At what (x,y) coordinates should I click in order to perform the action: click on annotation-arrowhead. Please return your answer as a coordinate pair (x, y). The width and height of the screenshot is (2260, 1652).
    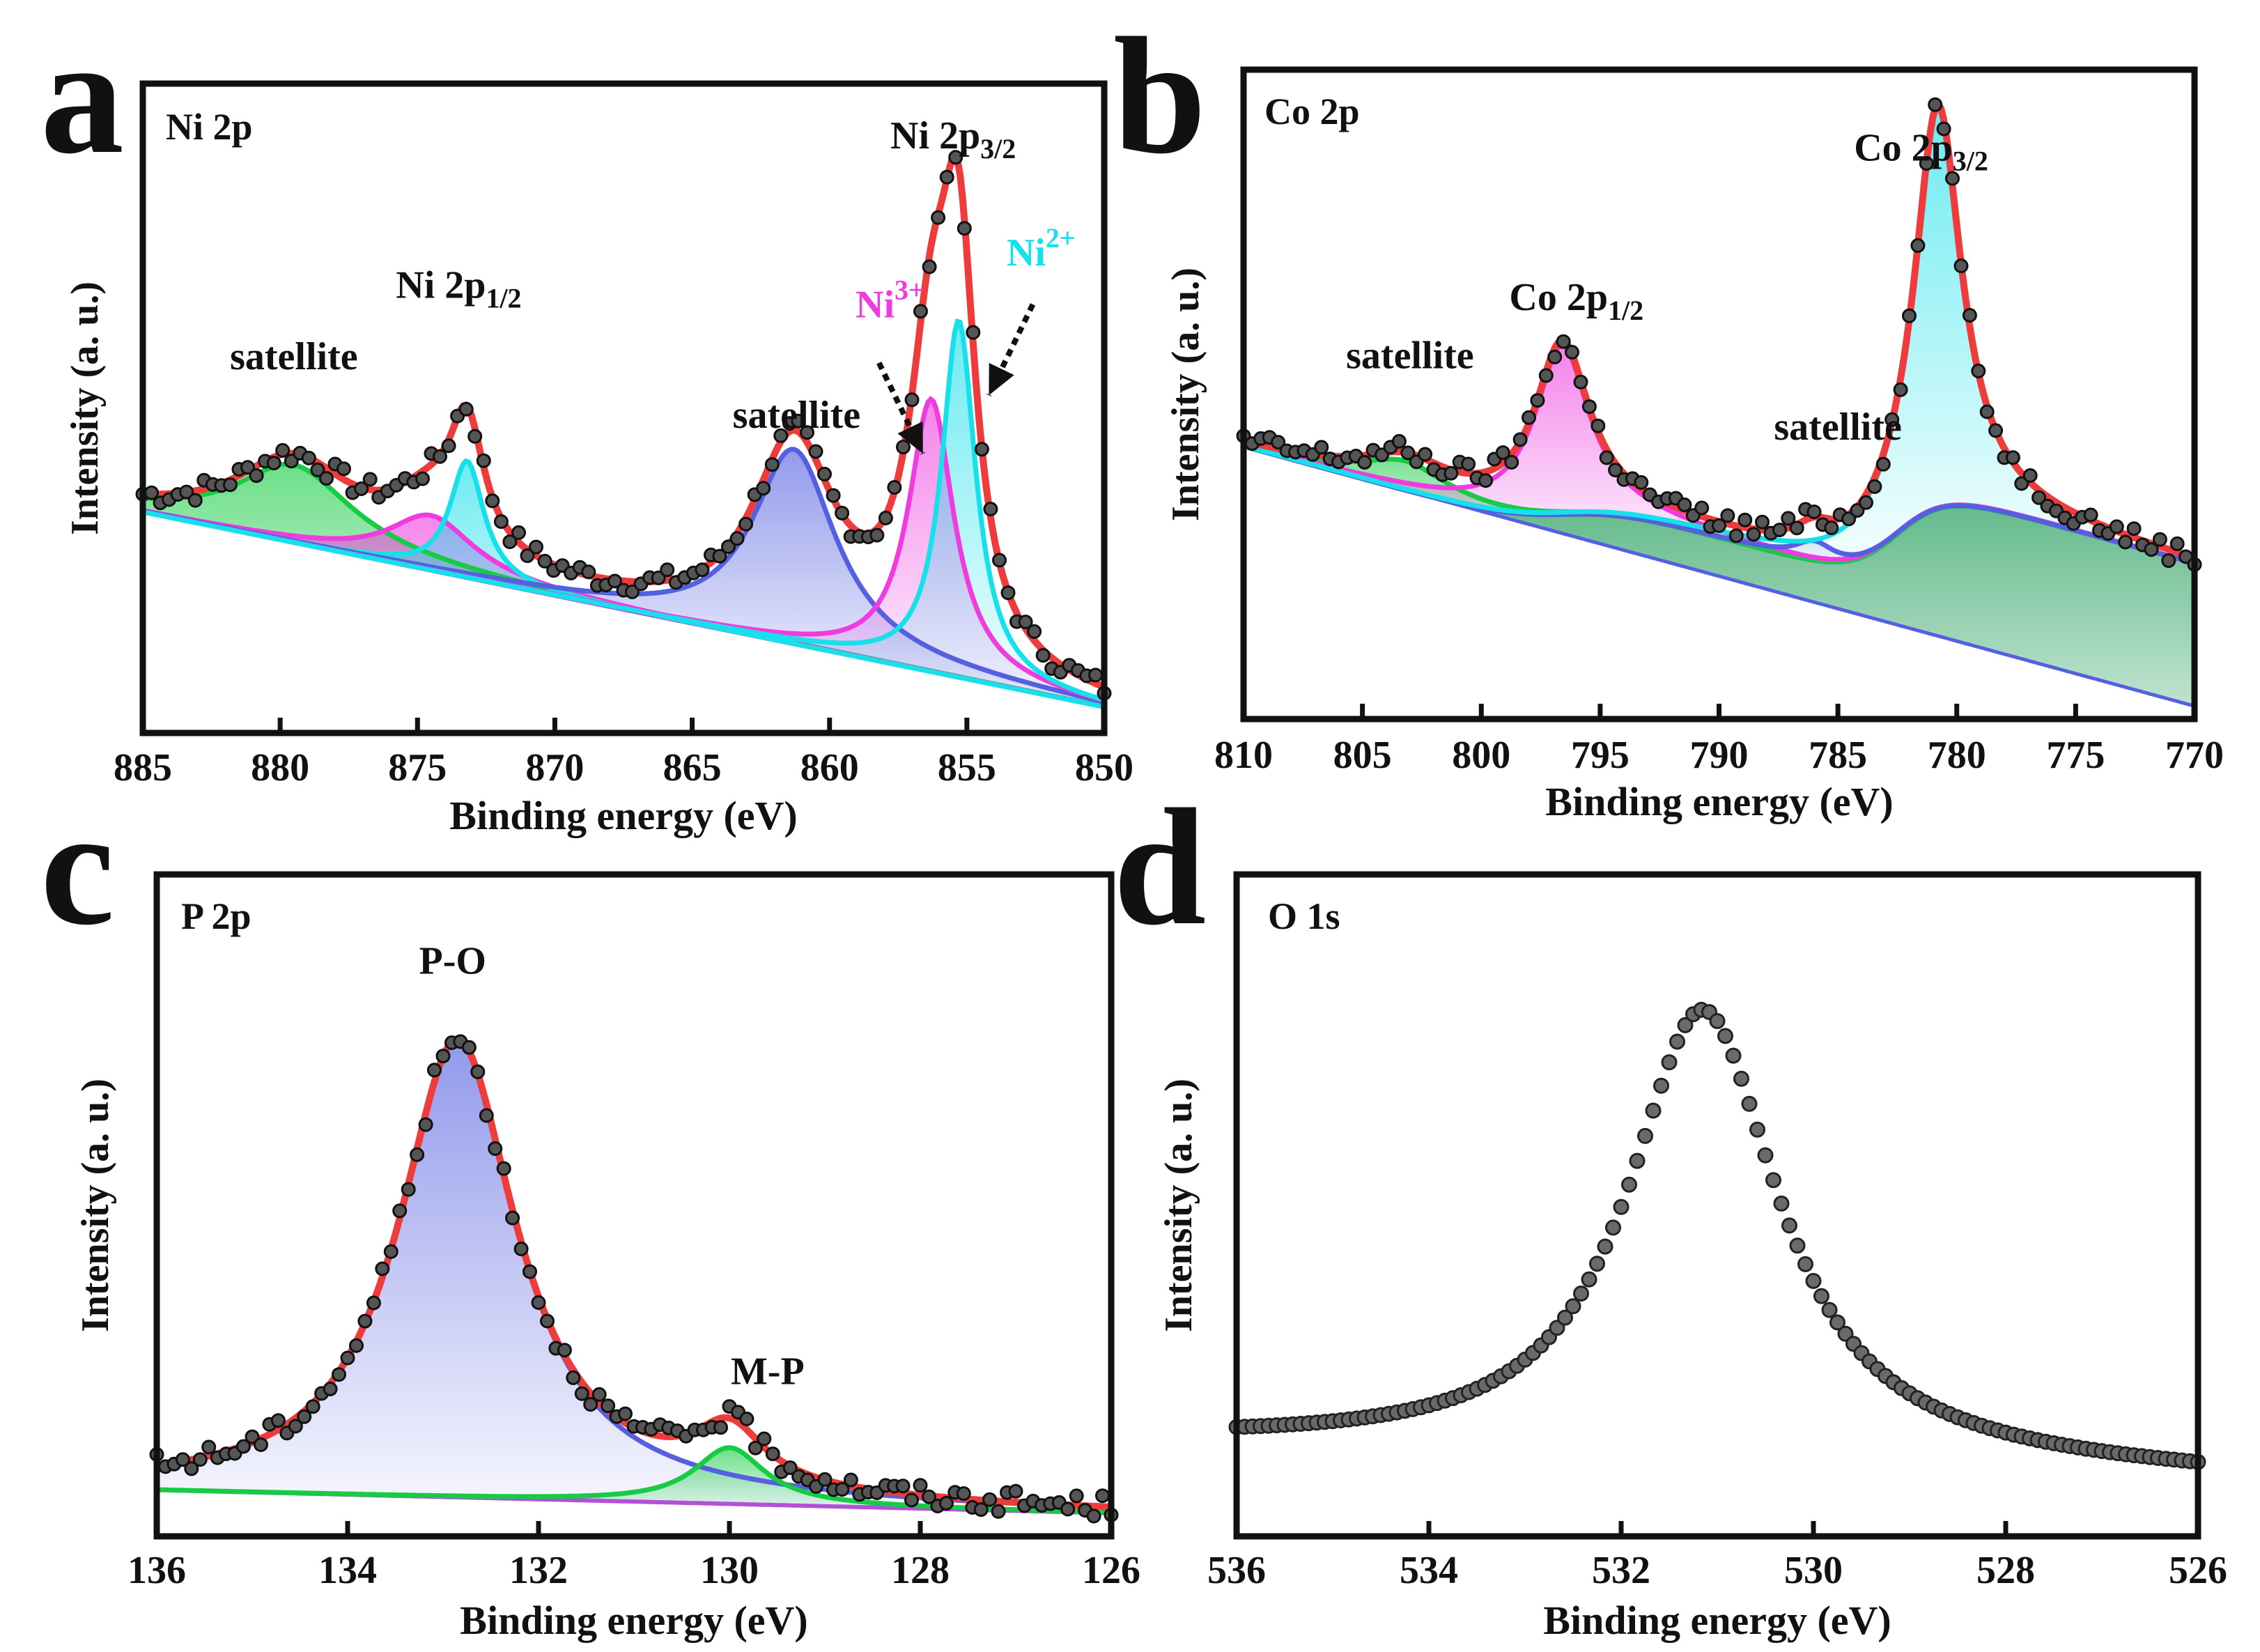
    Looking at the image, I should click on (910, 437).